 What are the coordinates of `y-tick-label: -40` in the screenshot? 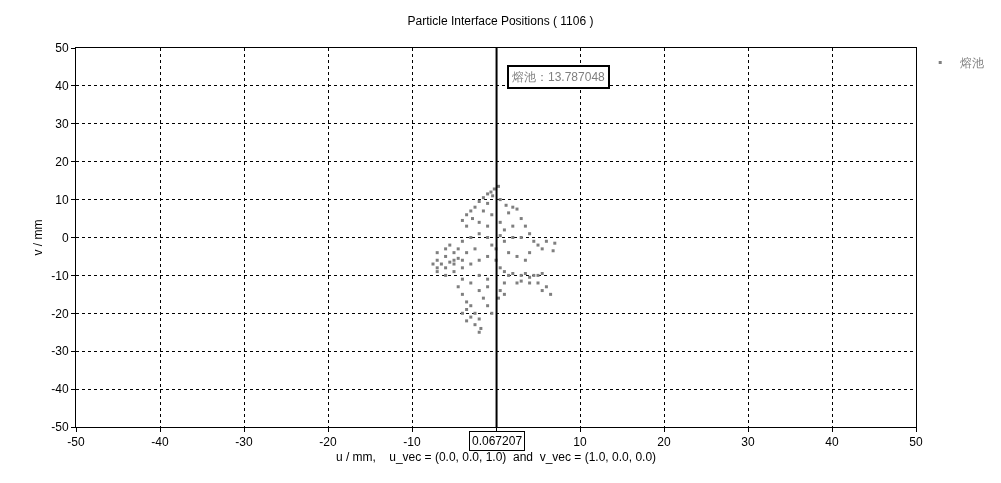 It's located at (60, 389).